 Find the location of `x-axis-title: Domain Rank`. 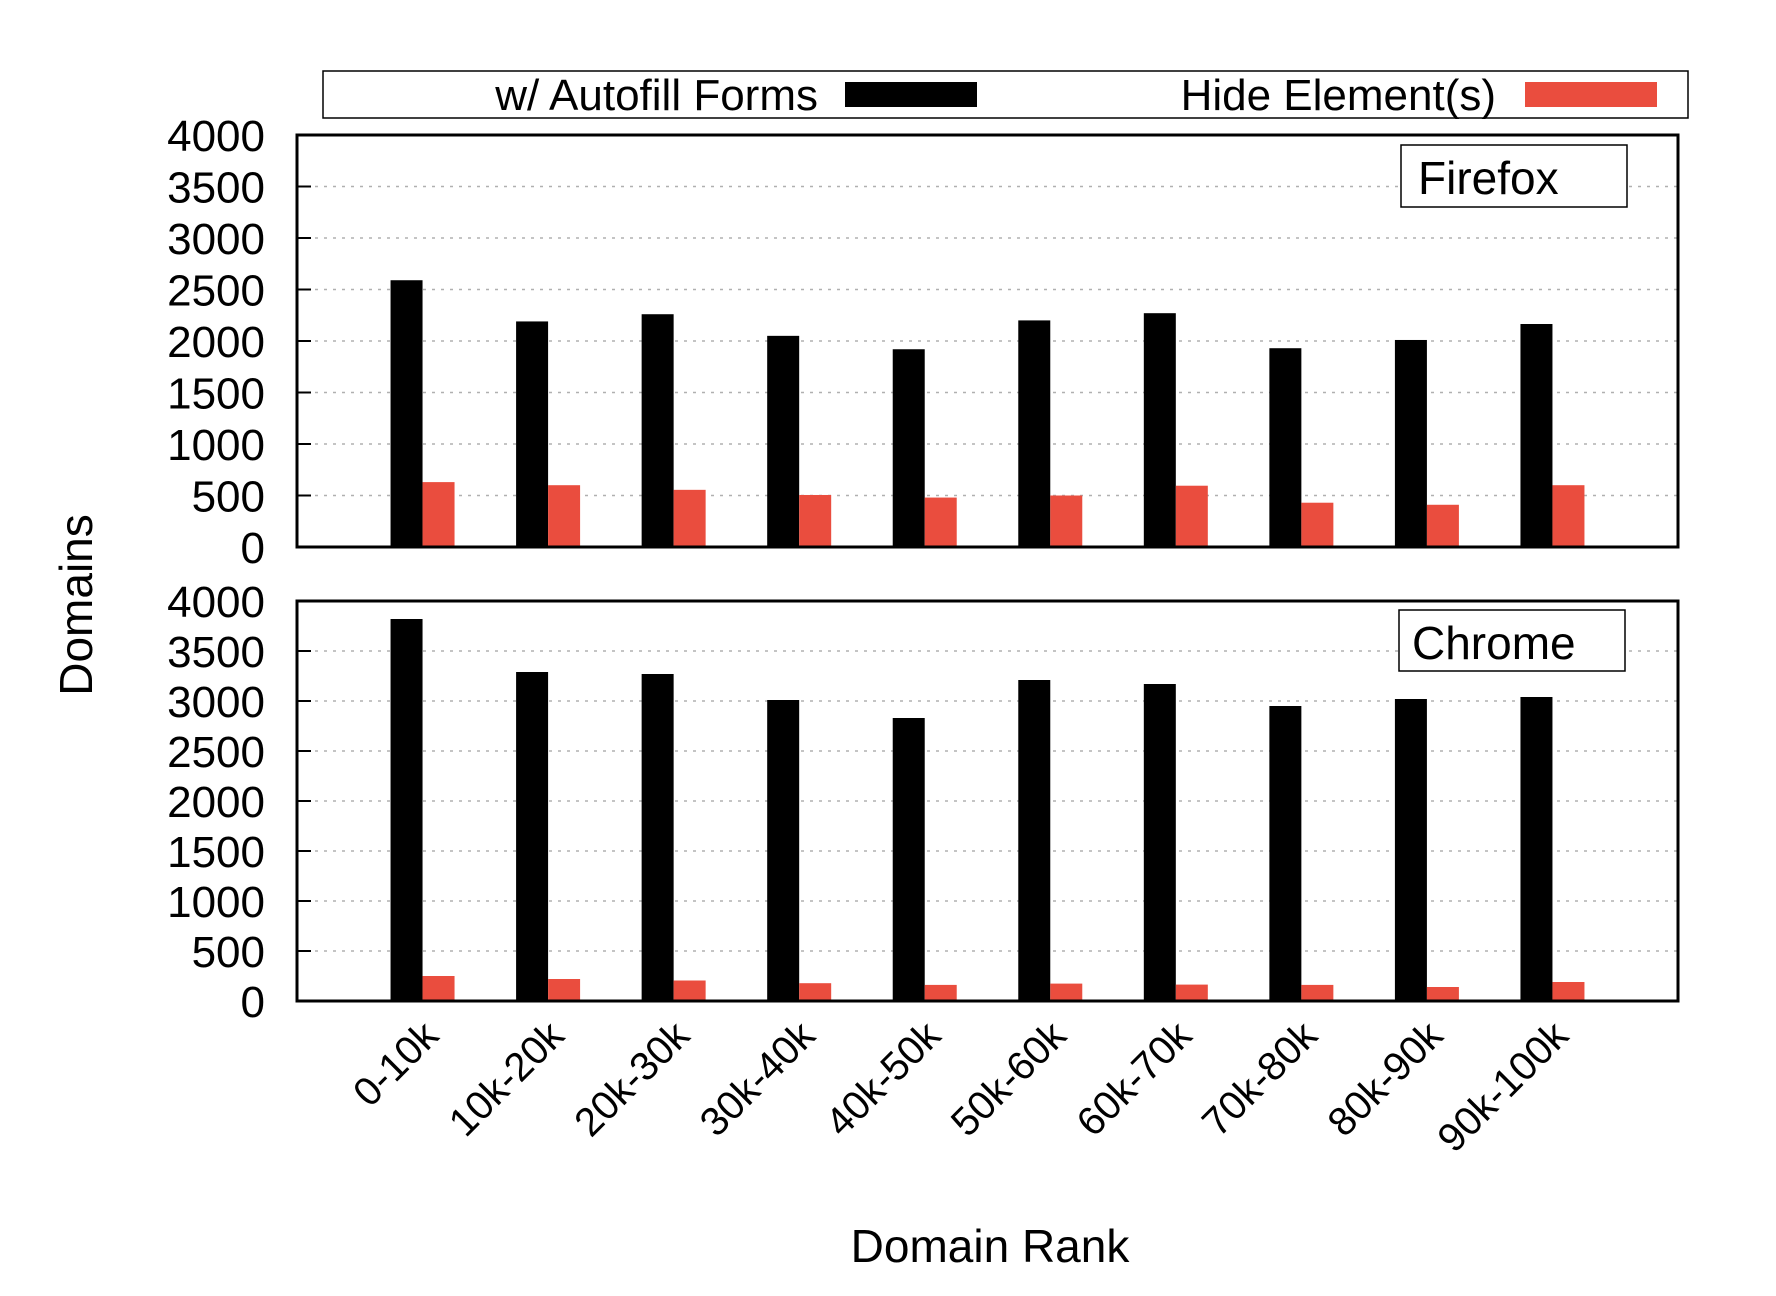

x-axis-title: Domain Rank is located at coordinates (991, 1246).